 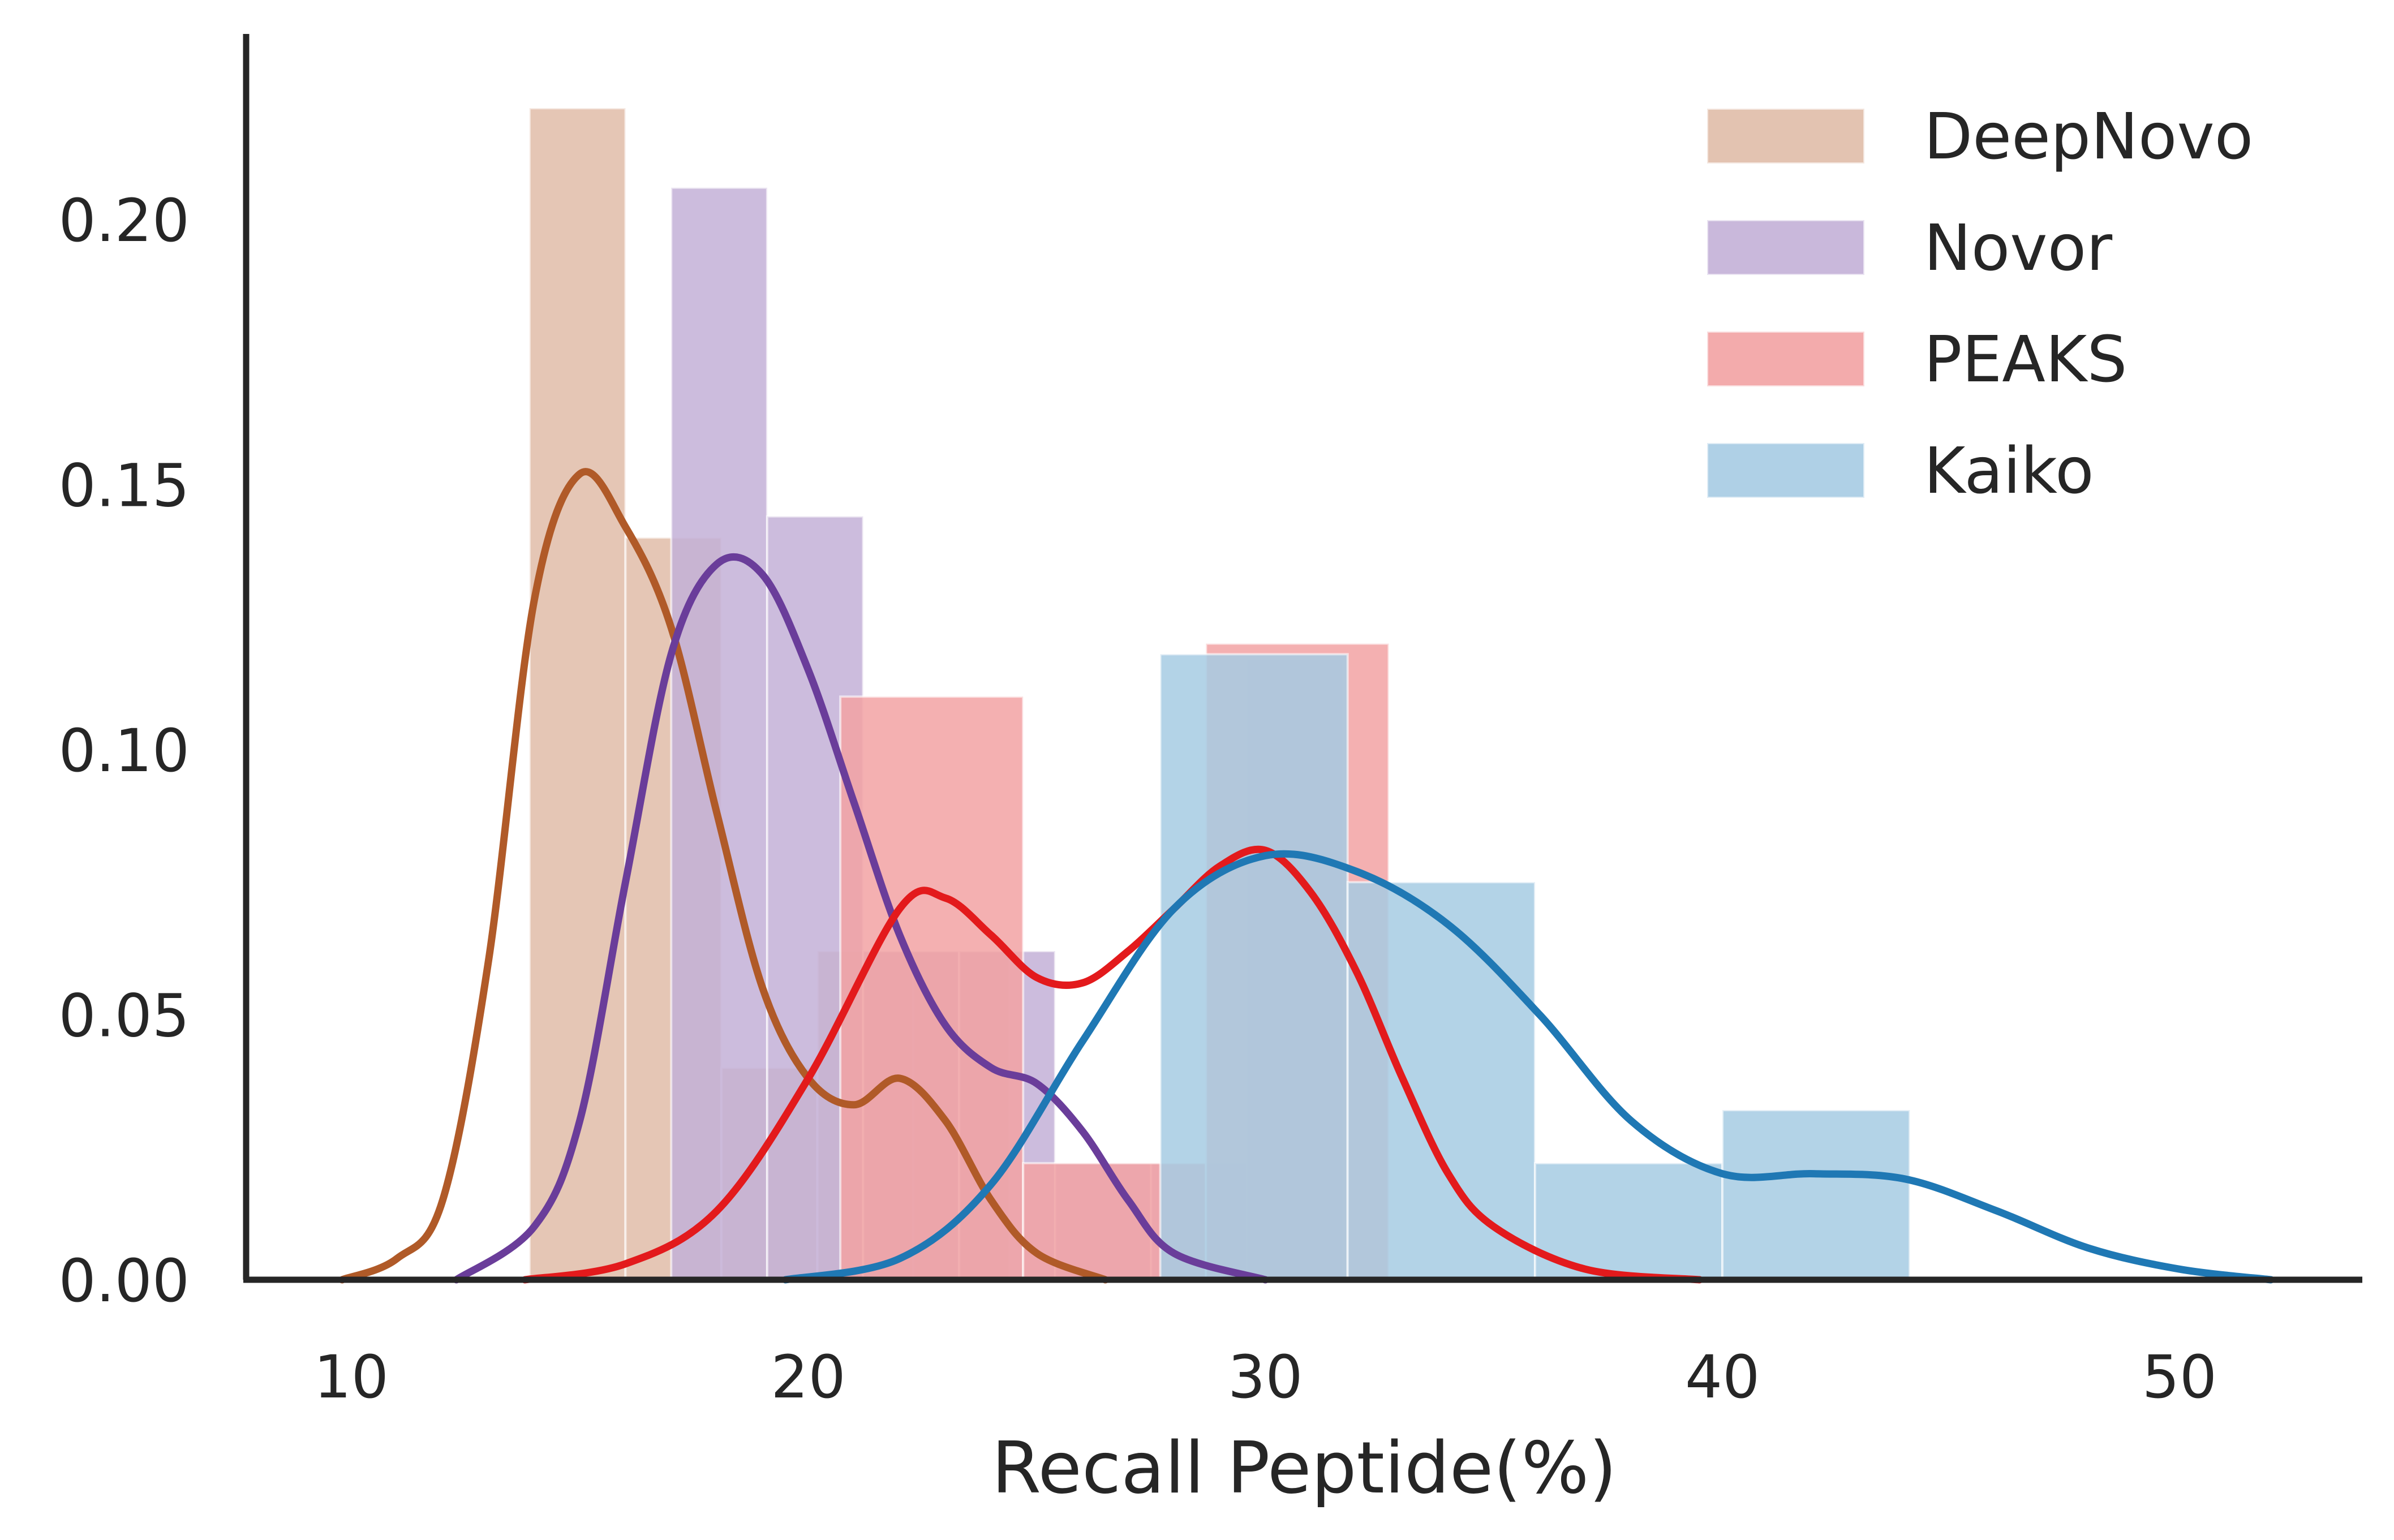 What do you see at coordinates (2025, 360) in the screenshot?
I see `legend-label: PEAKS` at bounding box center [2025, 360].